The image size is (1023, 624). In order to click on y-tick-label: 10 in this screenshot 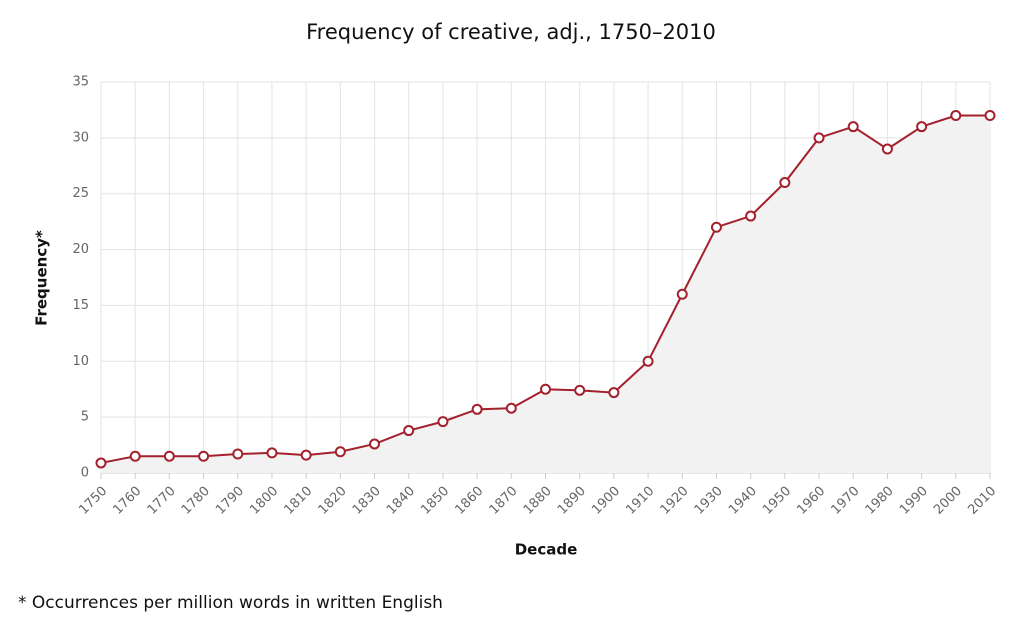, I will do `click(80, 361)`.